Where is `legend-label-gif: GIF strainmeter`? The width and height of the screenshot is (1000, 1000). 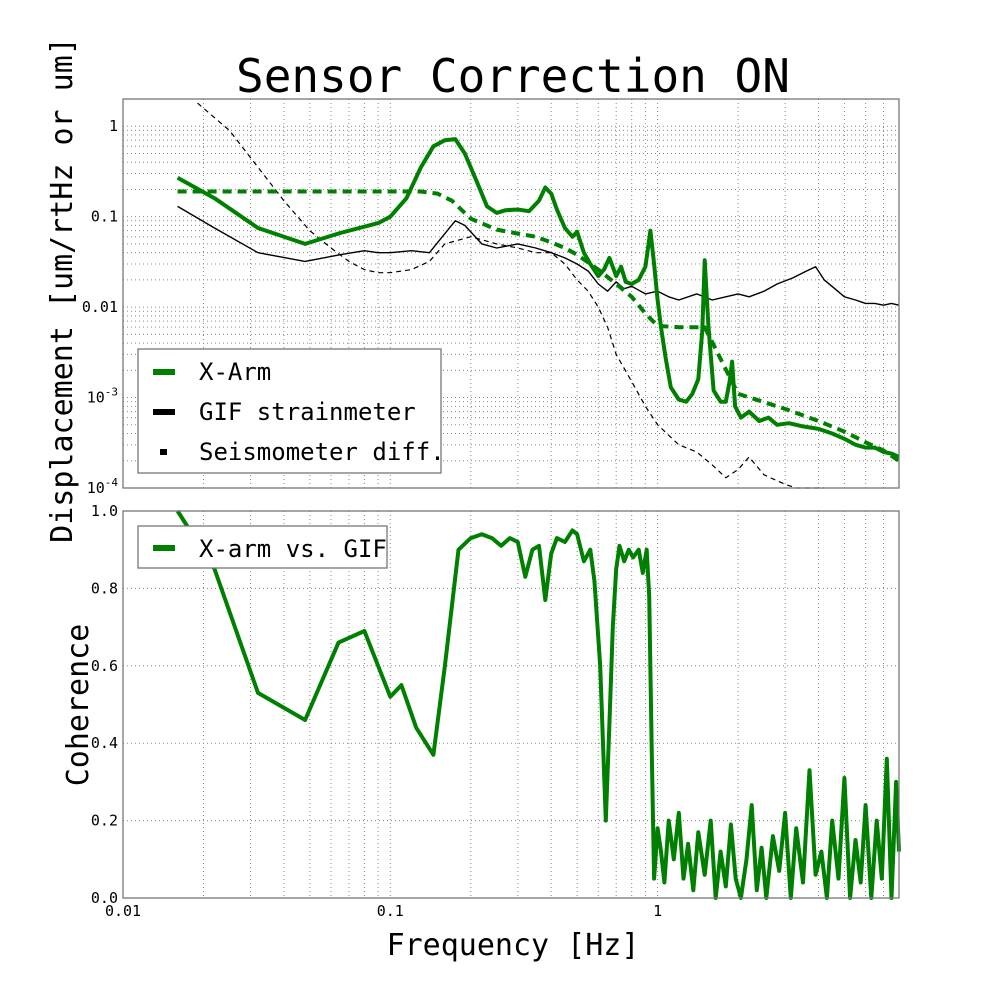 legend-label-gif: GIF strainmeter is located at coordinates (307, 412).